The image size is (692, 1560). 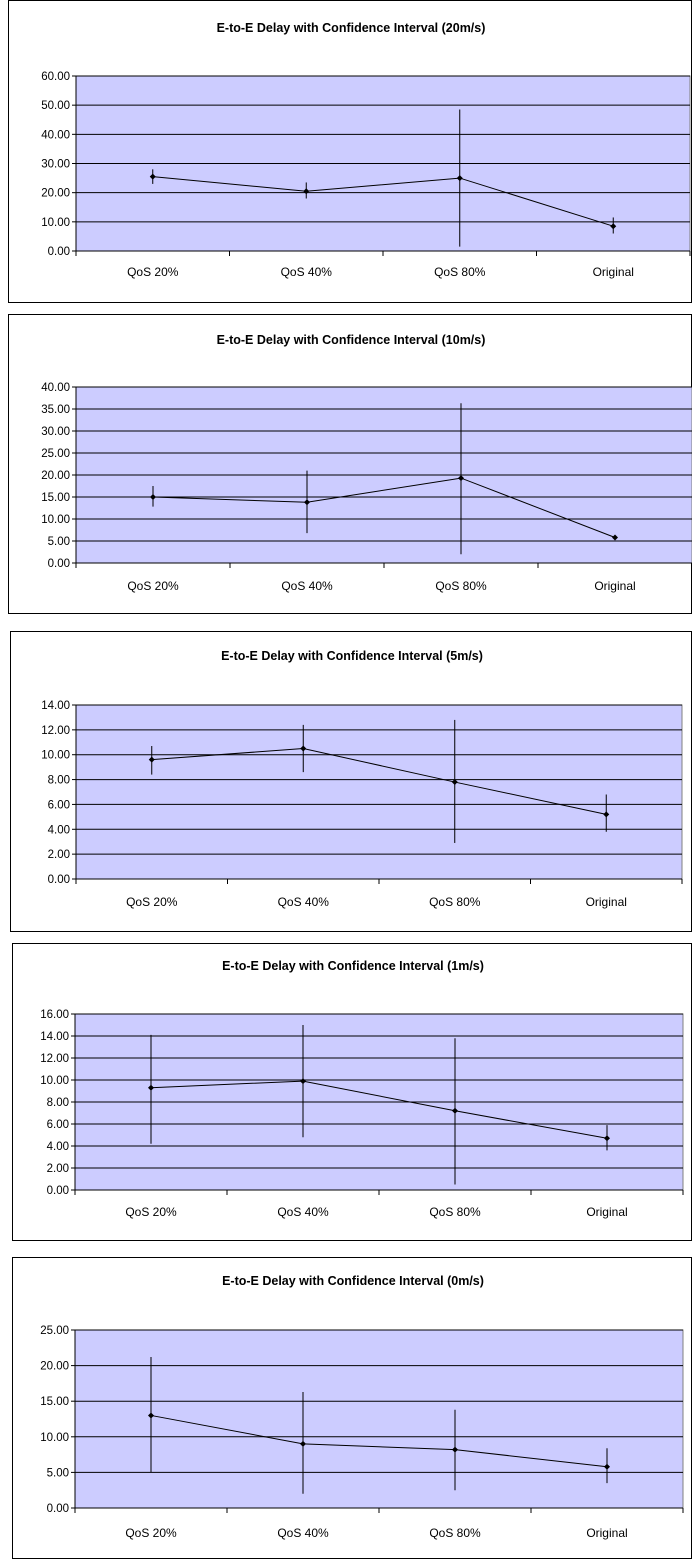 I want to click on y-tick-label: 50.00, so click(x=55, y=106).